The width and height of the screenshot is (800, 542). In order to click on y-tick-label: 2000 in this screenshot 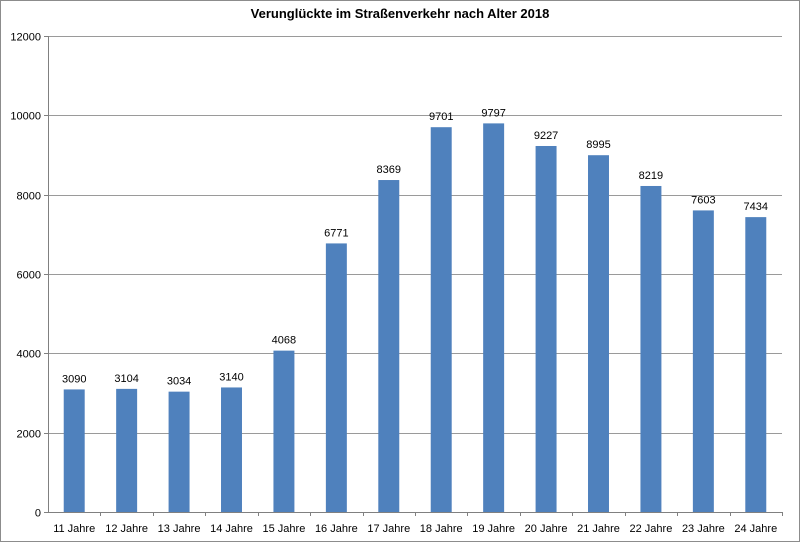, I will do `click(29, 435)`.